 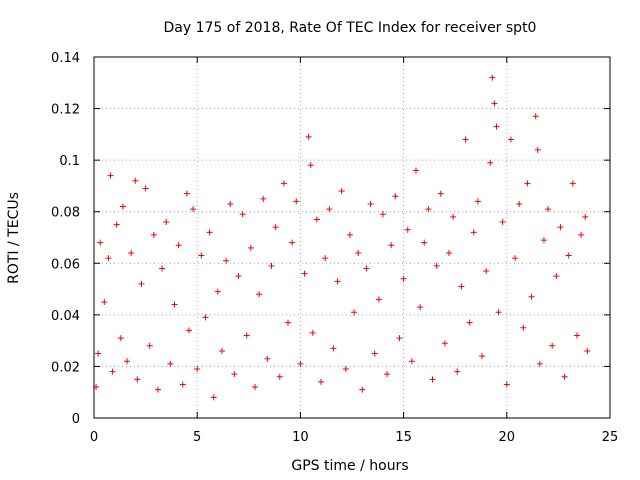 What do you see at coordinates (65, 264) in the screenshot?
I see `y-tick-label: 0.06` at bounding box center [65, 264].